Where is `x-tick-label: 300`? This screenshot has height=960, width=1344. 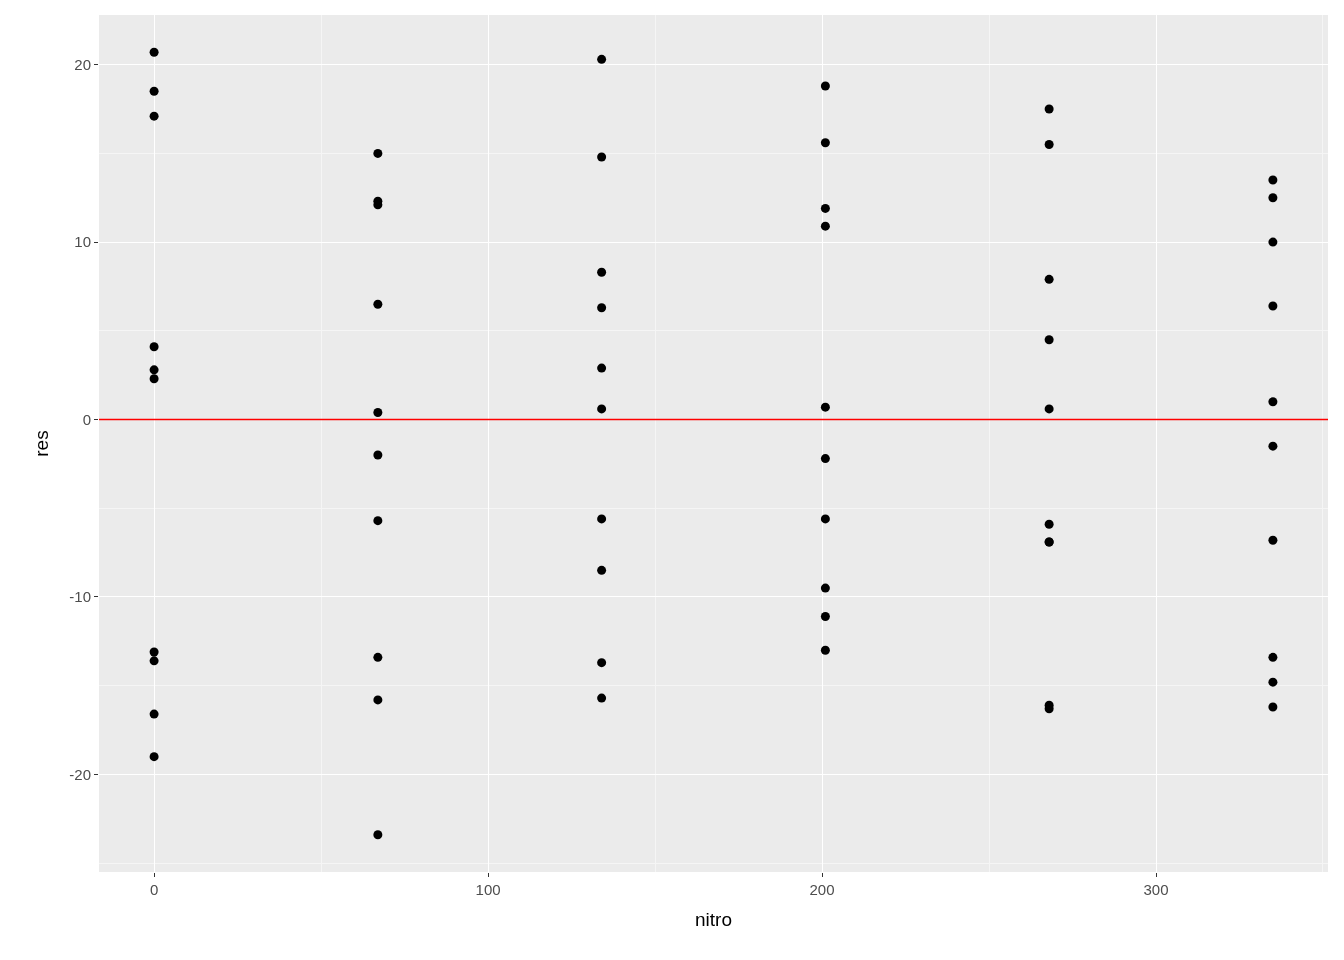 x-tick-label: 300 is located at coordinates (1156, 889).